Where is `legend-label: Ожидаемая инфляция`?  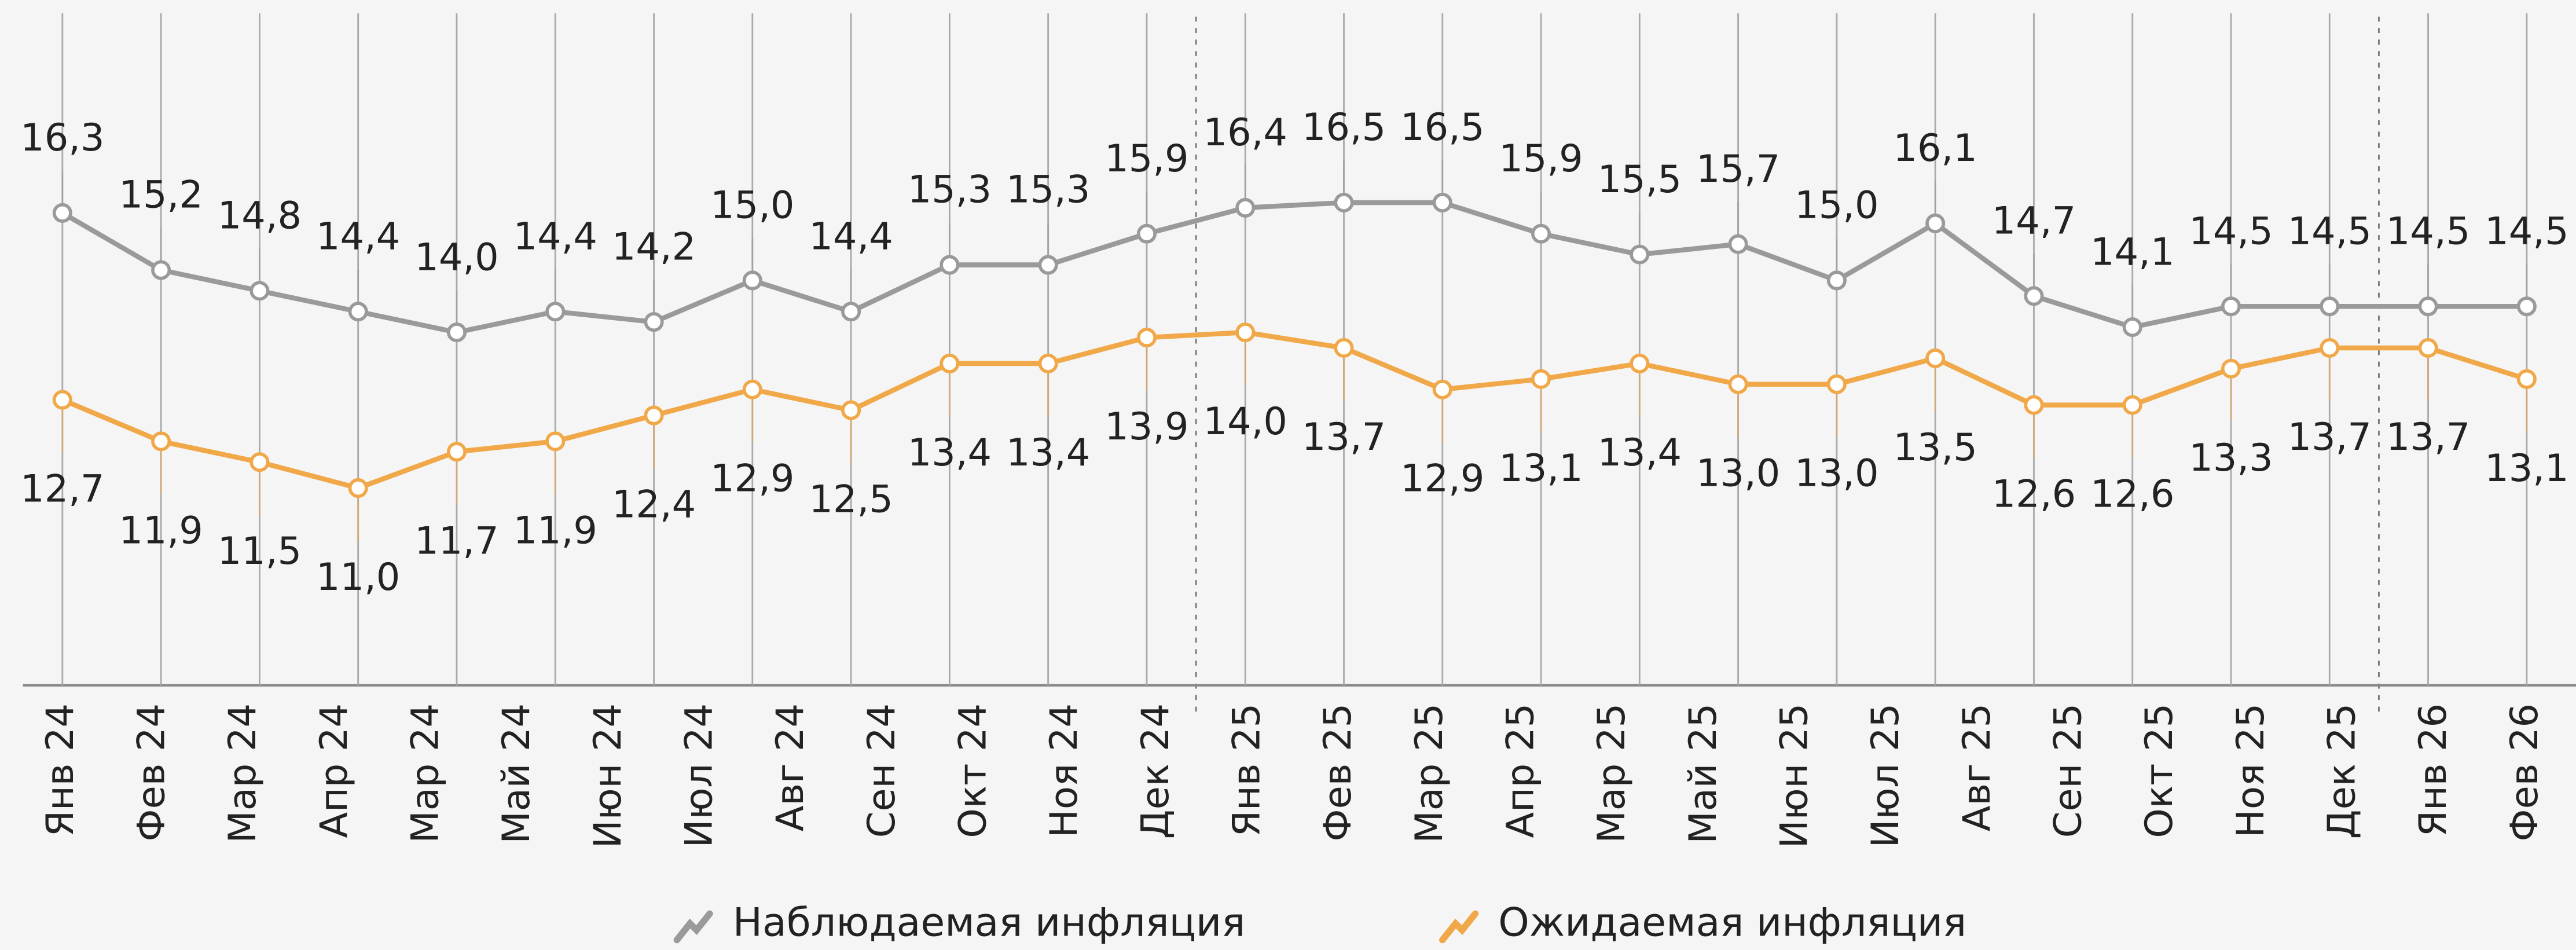 legend-label: Ожидаемая инфляция is located at coordinates (1732, 923).